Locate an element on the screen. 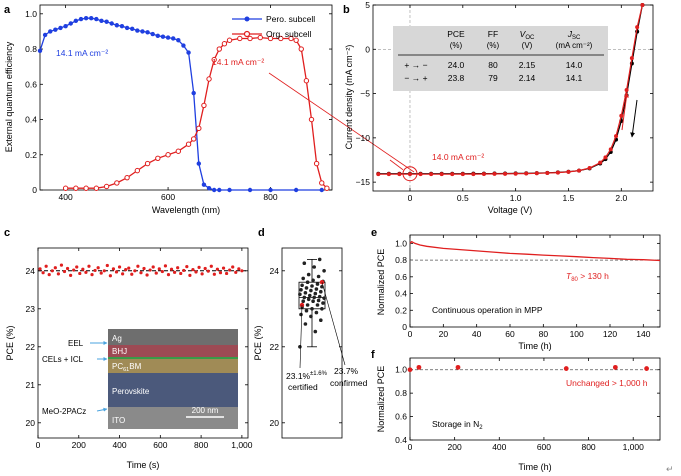 Image resolution: width=681 pixels, height=476 pixels. panel-c-xlabel: Time (s) is located at coordinates (143, 465).